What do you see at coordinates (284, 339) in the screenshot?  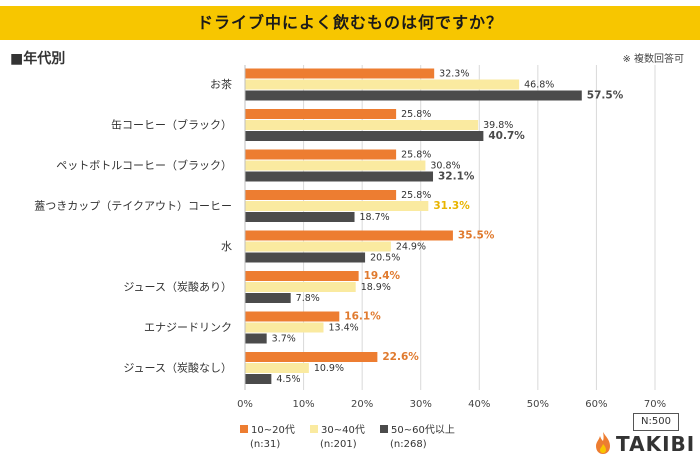 I see `data-label: 3.7%` at bounding box center [284, 339].